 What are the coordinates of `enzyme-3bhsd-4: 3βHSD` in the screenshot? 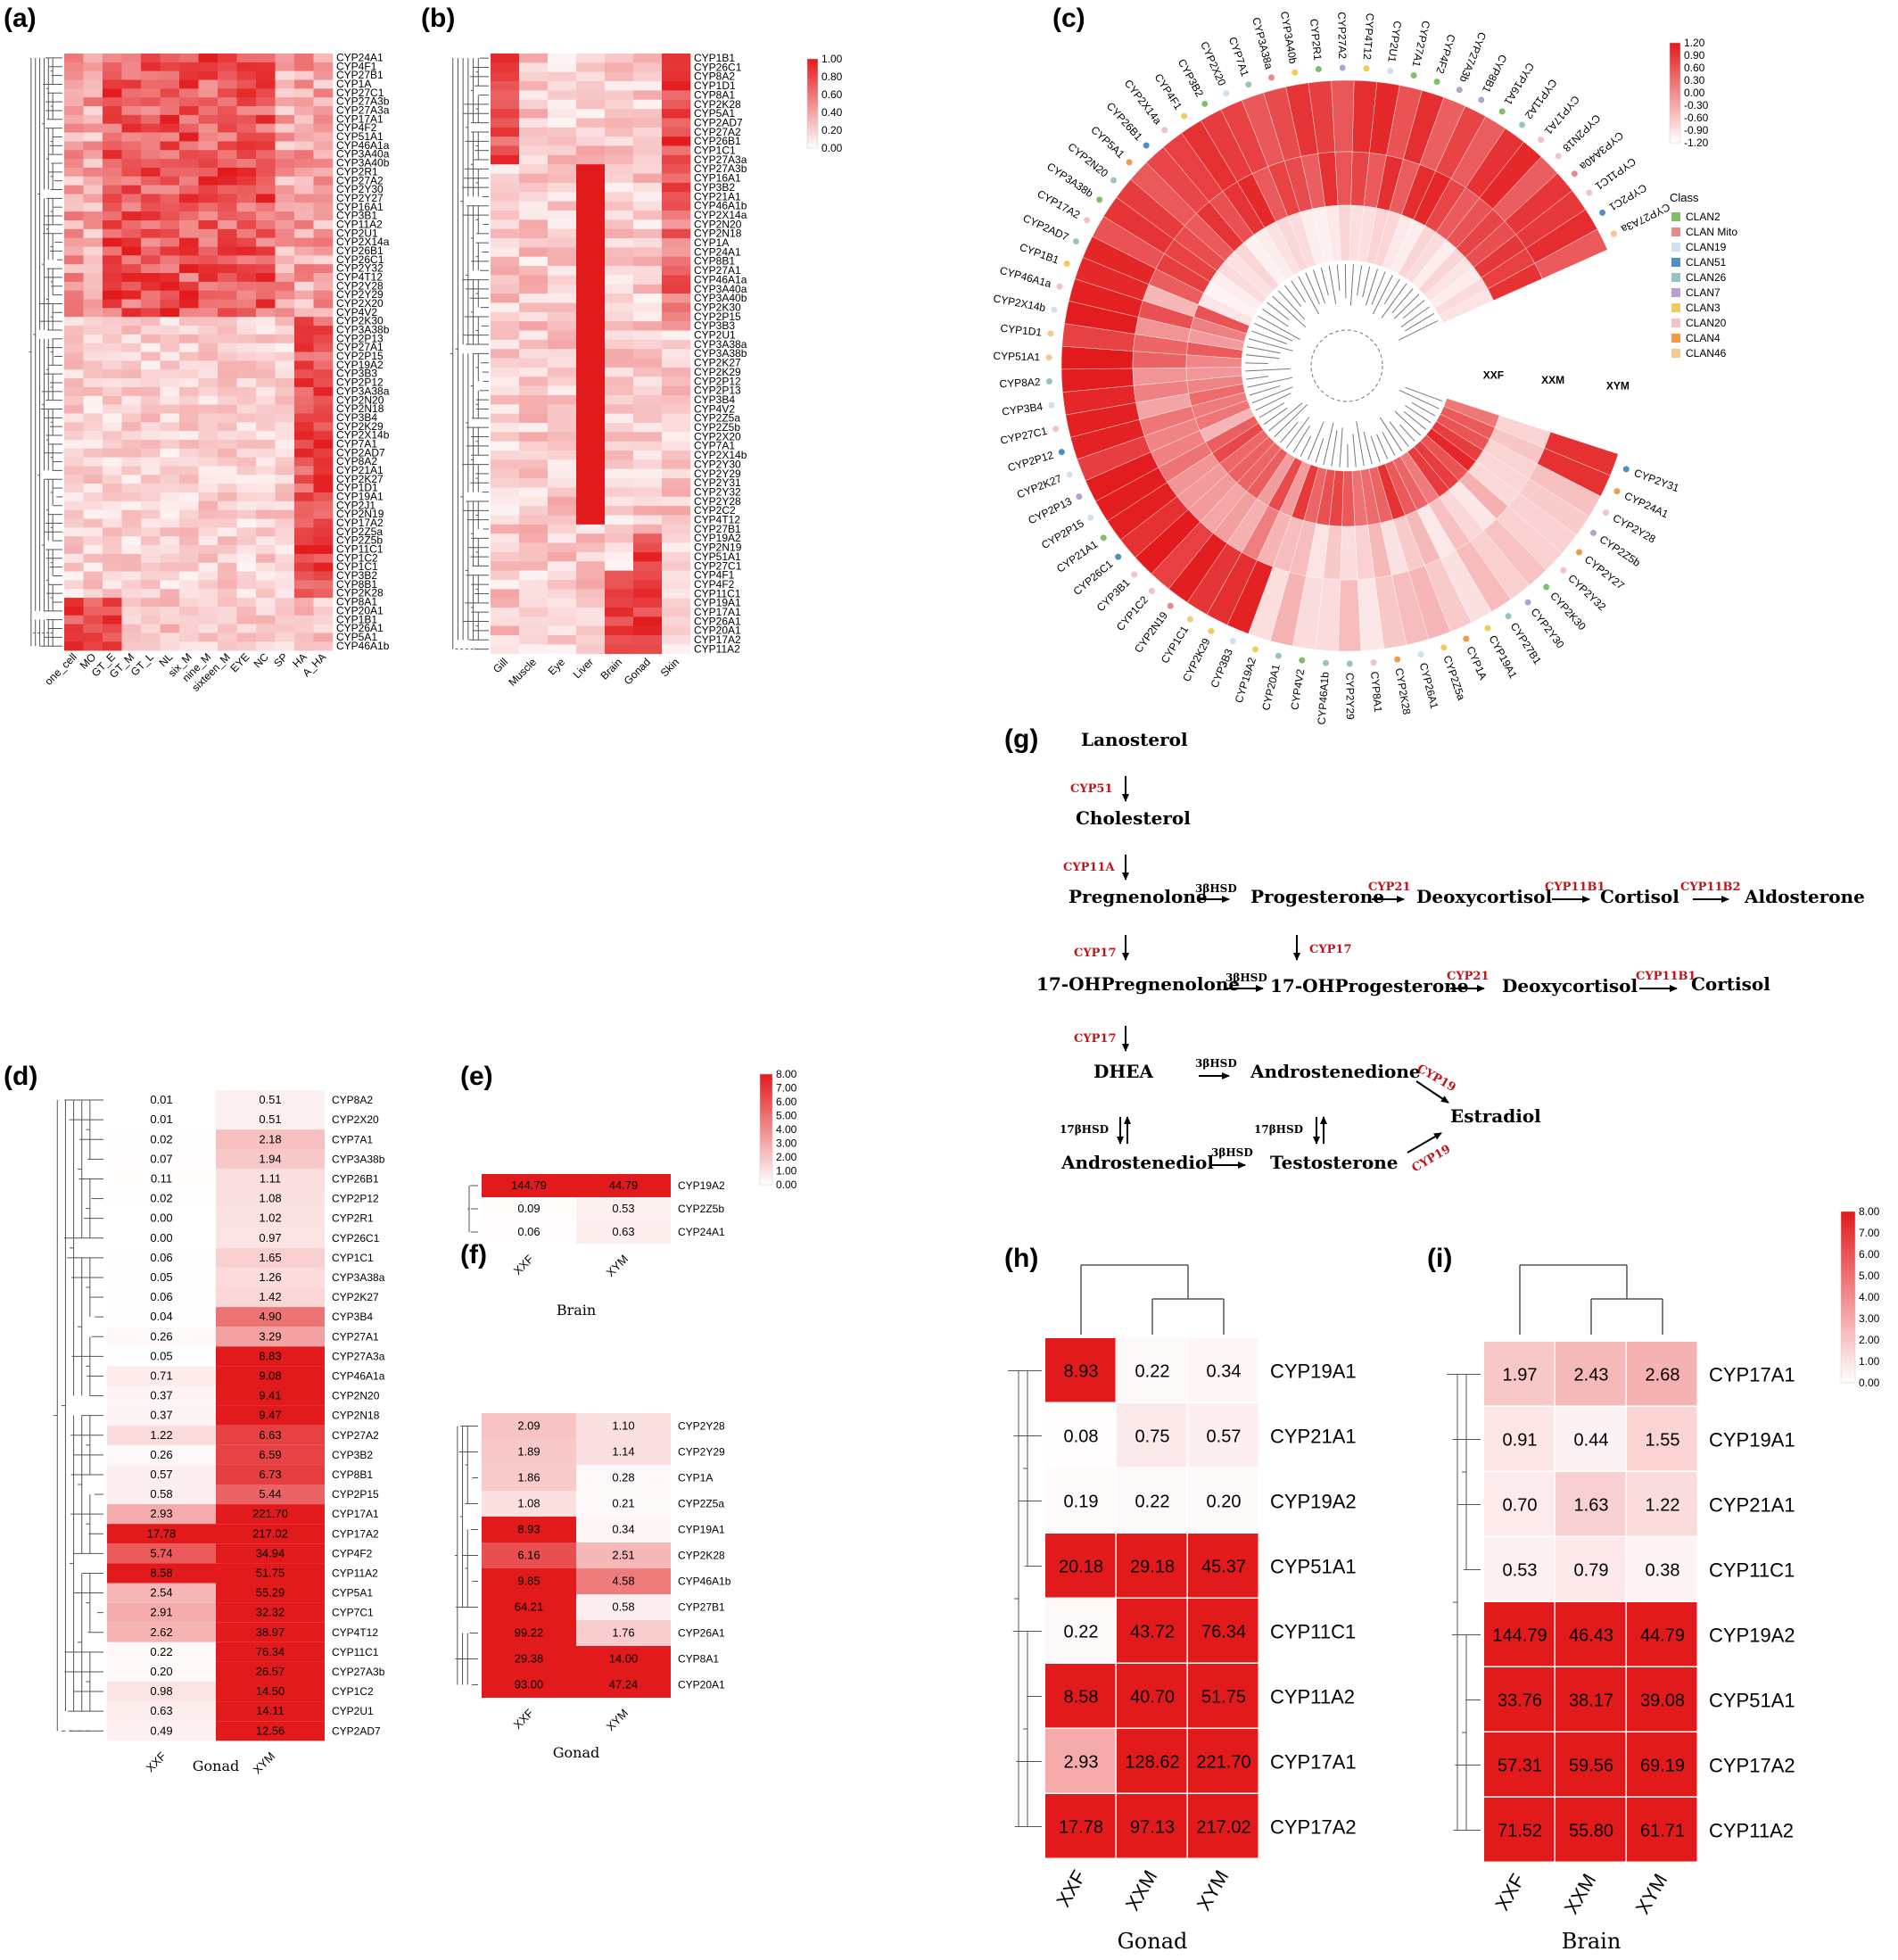 It's located at (1232, 1152).